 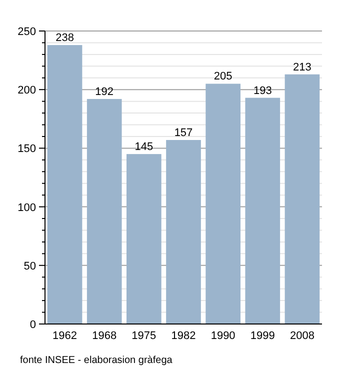 What do you see at coordinates (183, 132) in the screenshot?
I see `data-label: 157` at bounding box center [183, 132].